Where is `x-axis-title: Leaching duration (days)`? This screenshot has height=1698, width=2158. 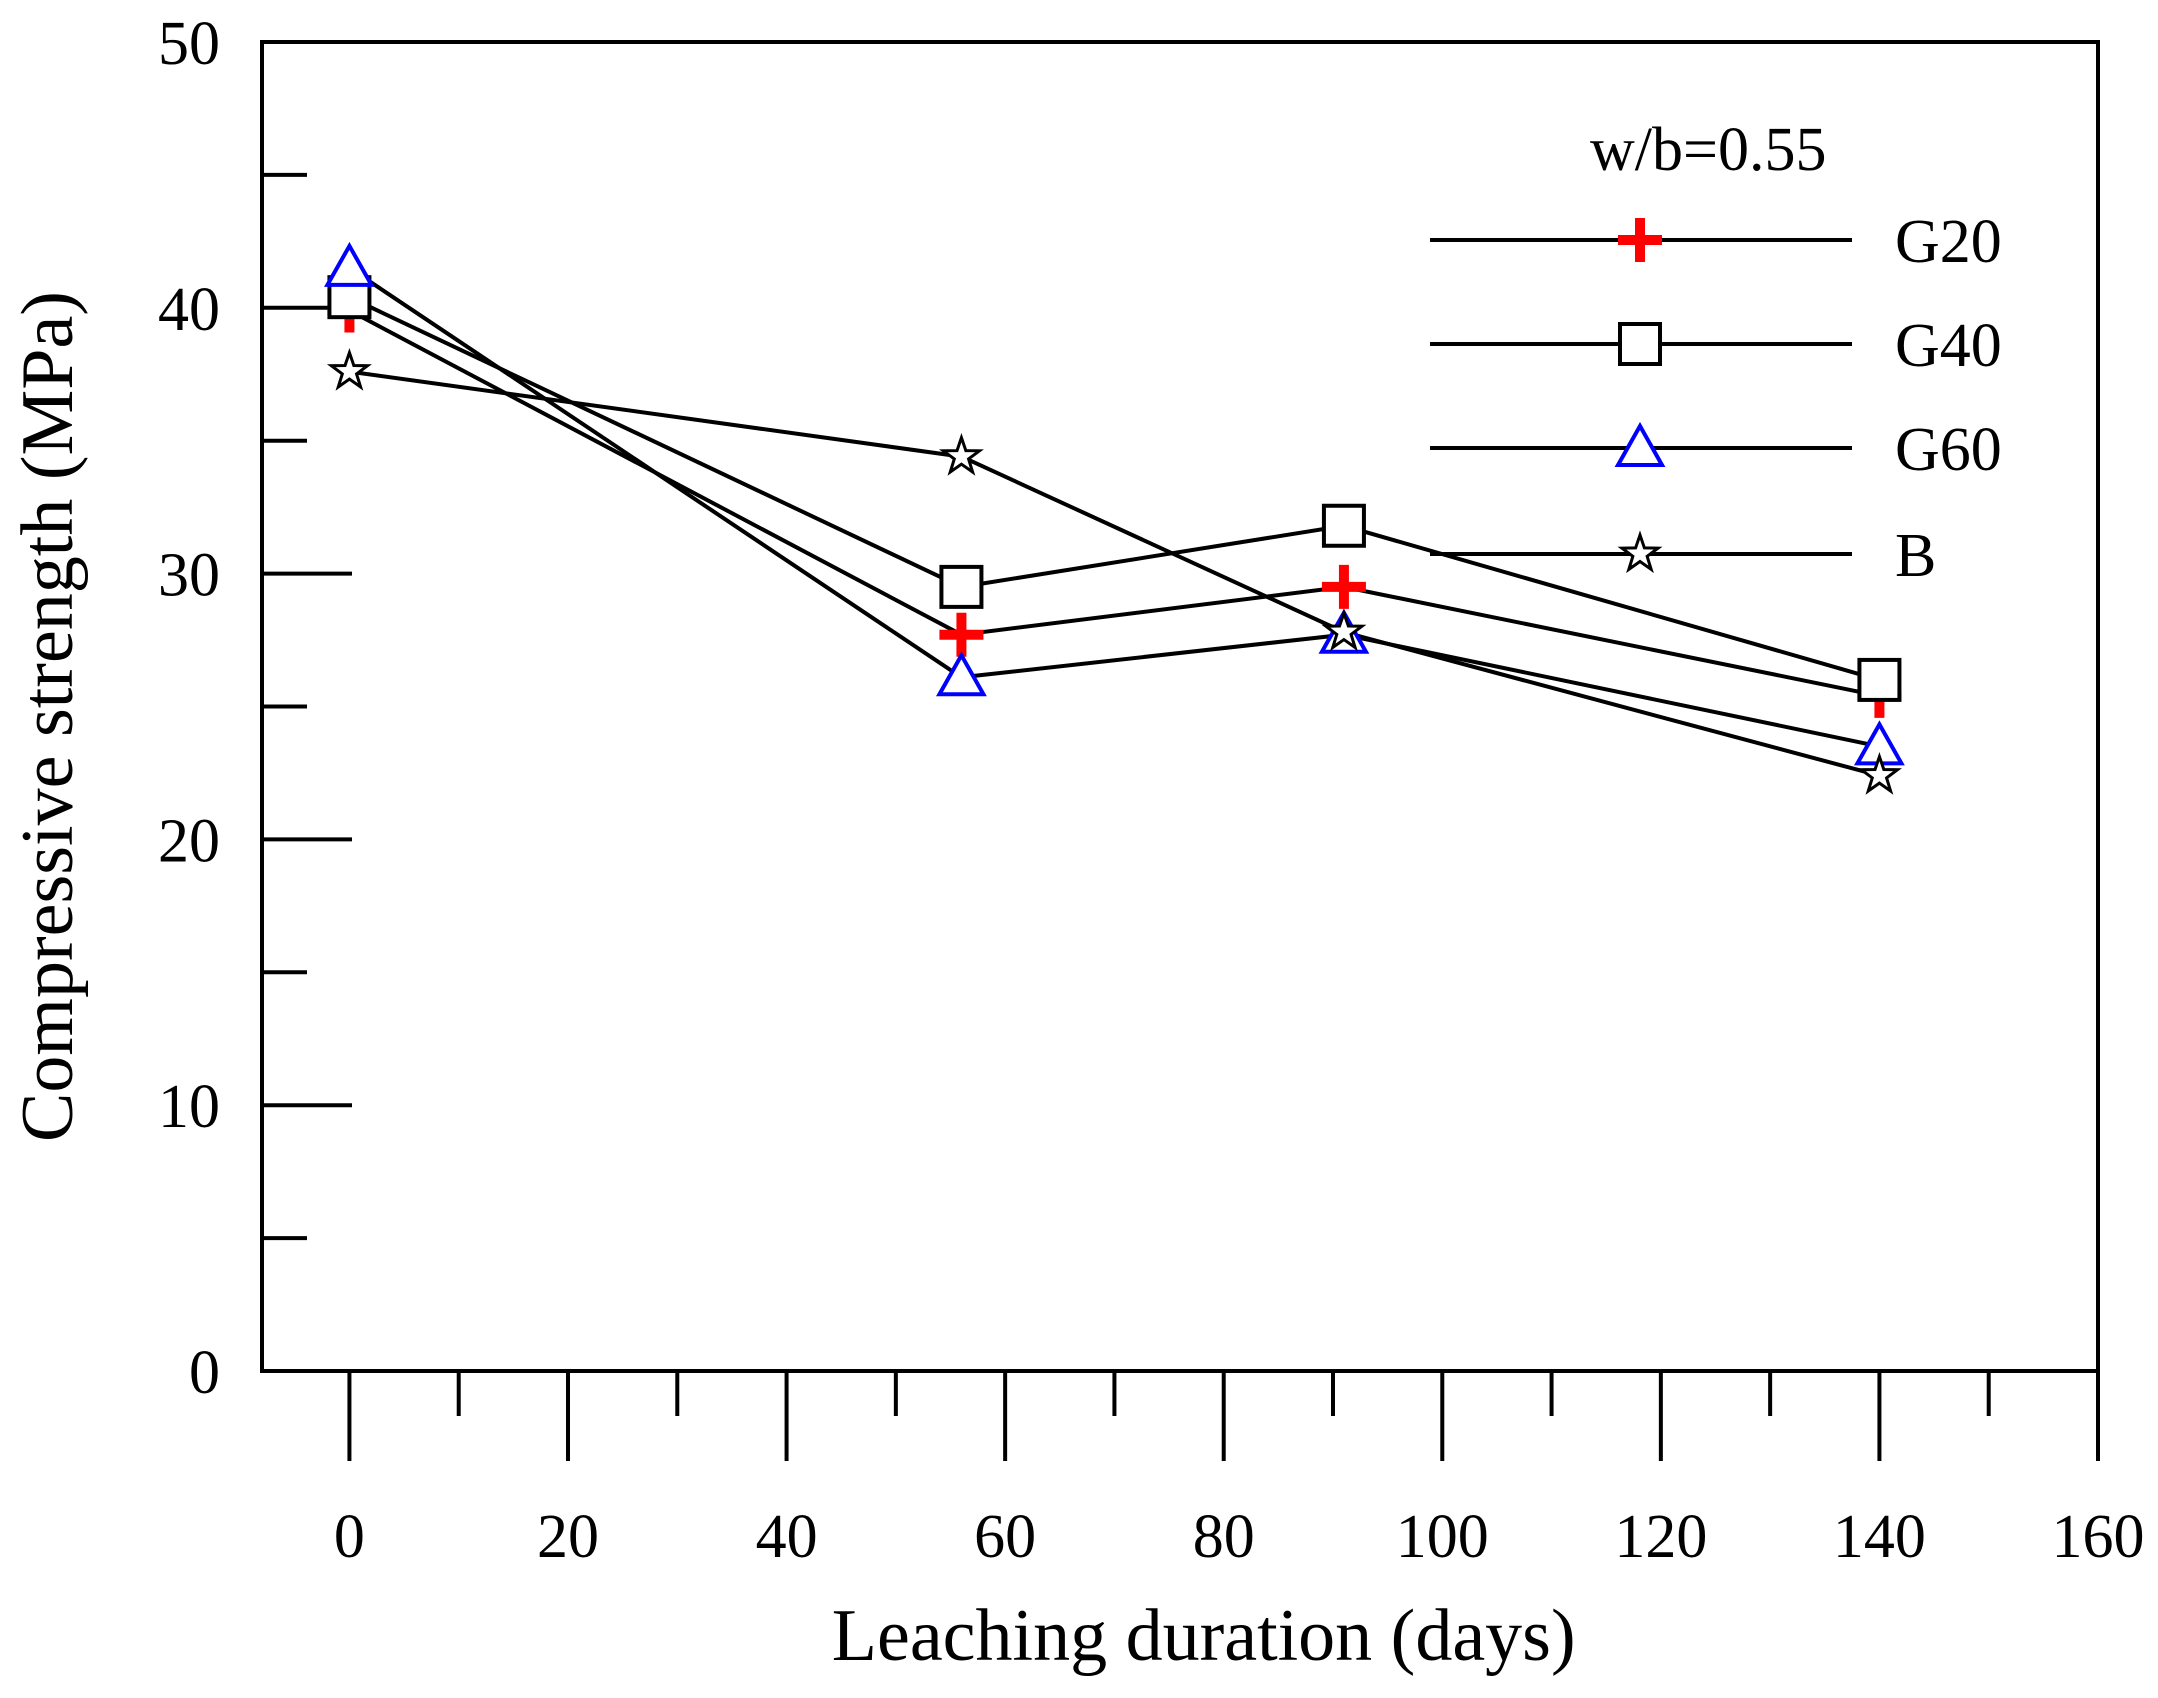 x-axis-title: Leaching duration (days) is located at coordinates (1204, 1636).